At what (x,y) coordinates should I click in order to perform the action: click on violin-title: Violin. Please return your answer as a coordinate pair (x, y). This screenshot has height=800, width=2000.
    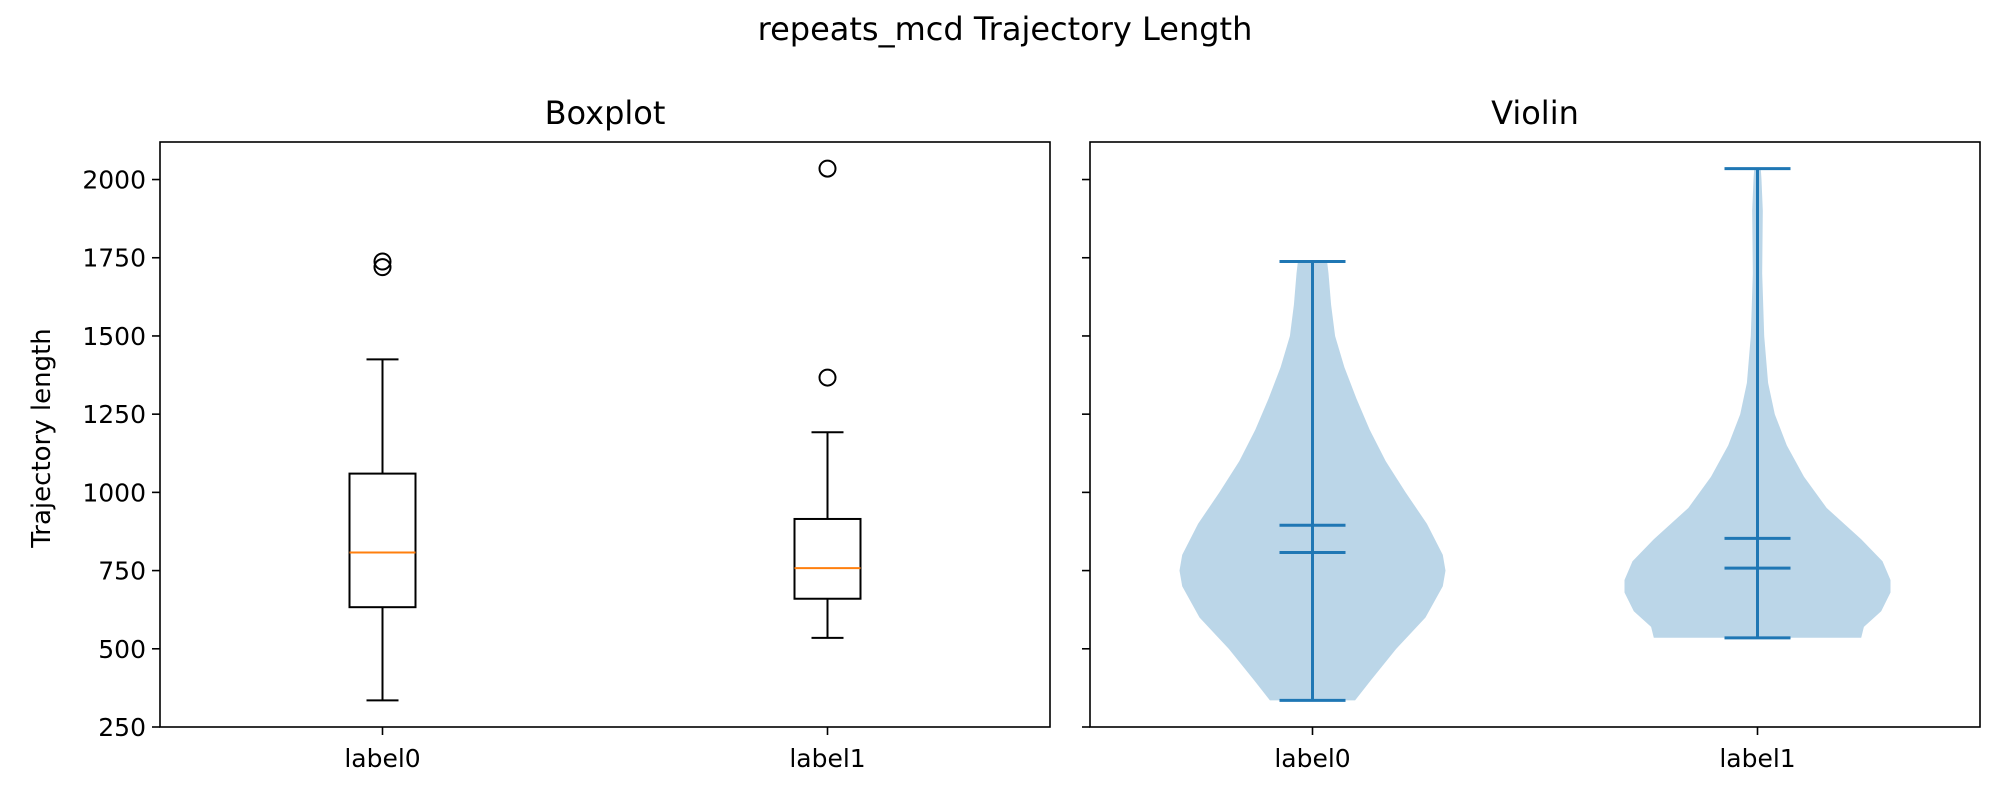
    Looking at the image, I should click on (1535, 113).